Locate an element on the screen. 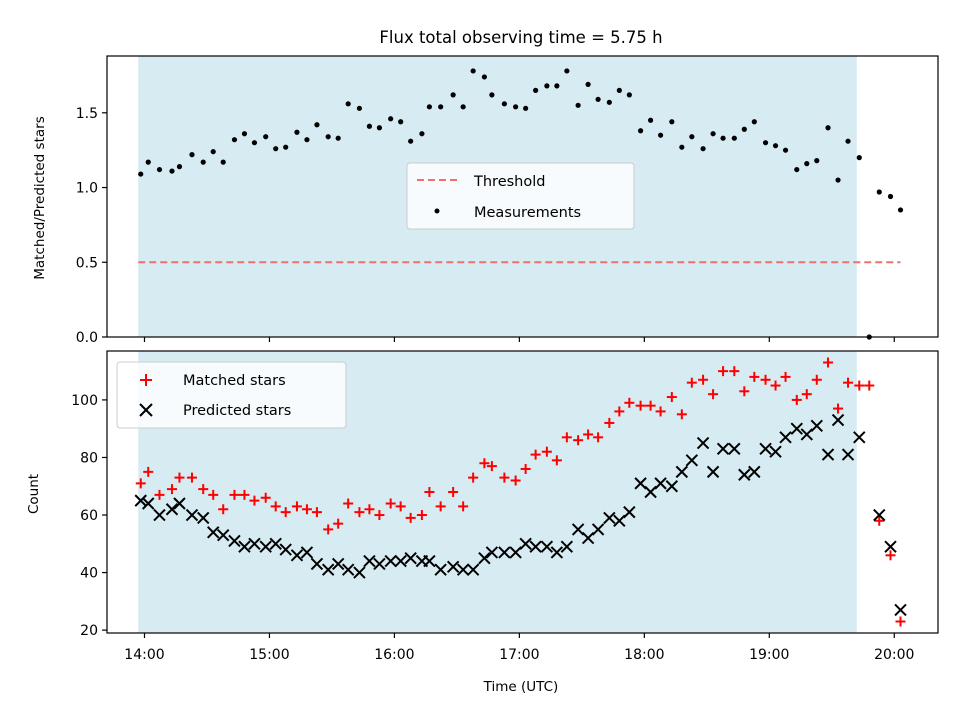 This screenshot has height=725, width=960. x-tick-label: 15:00 is located at coordinates (269, 655).